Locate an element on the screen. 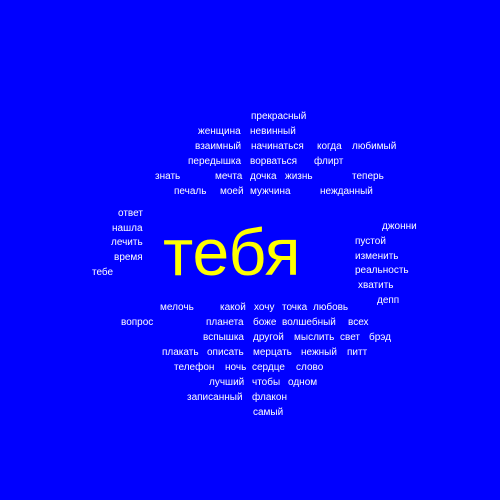  word-cloud-word: боже is located at coordinates (265, 322).